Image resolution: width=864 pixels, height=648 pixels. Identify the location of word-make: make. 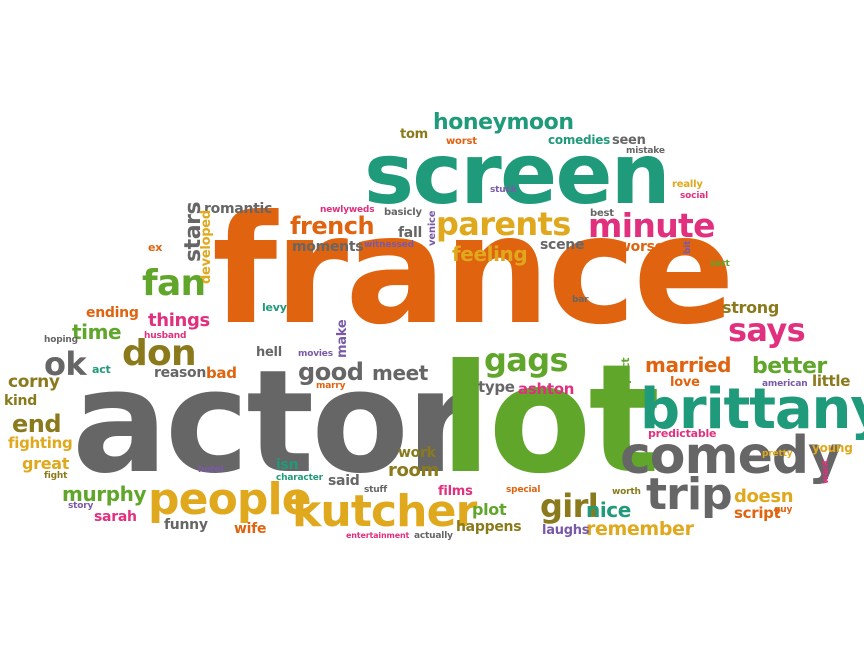
(342, 338).